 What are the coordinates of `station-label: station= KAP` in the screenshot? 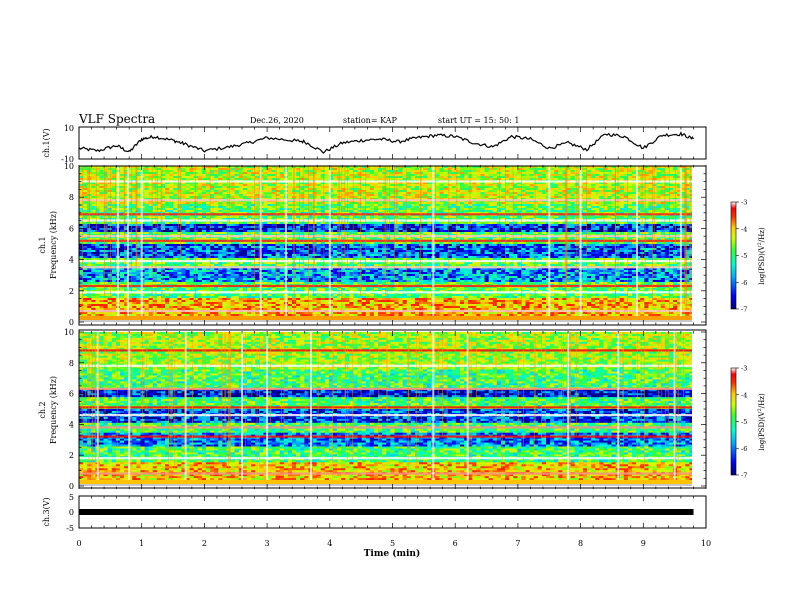 It's located at (370, 120).